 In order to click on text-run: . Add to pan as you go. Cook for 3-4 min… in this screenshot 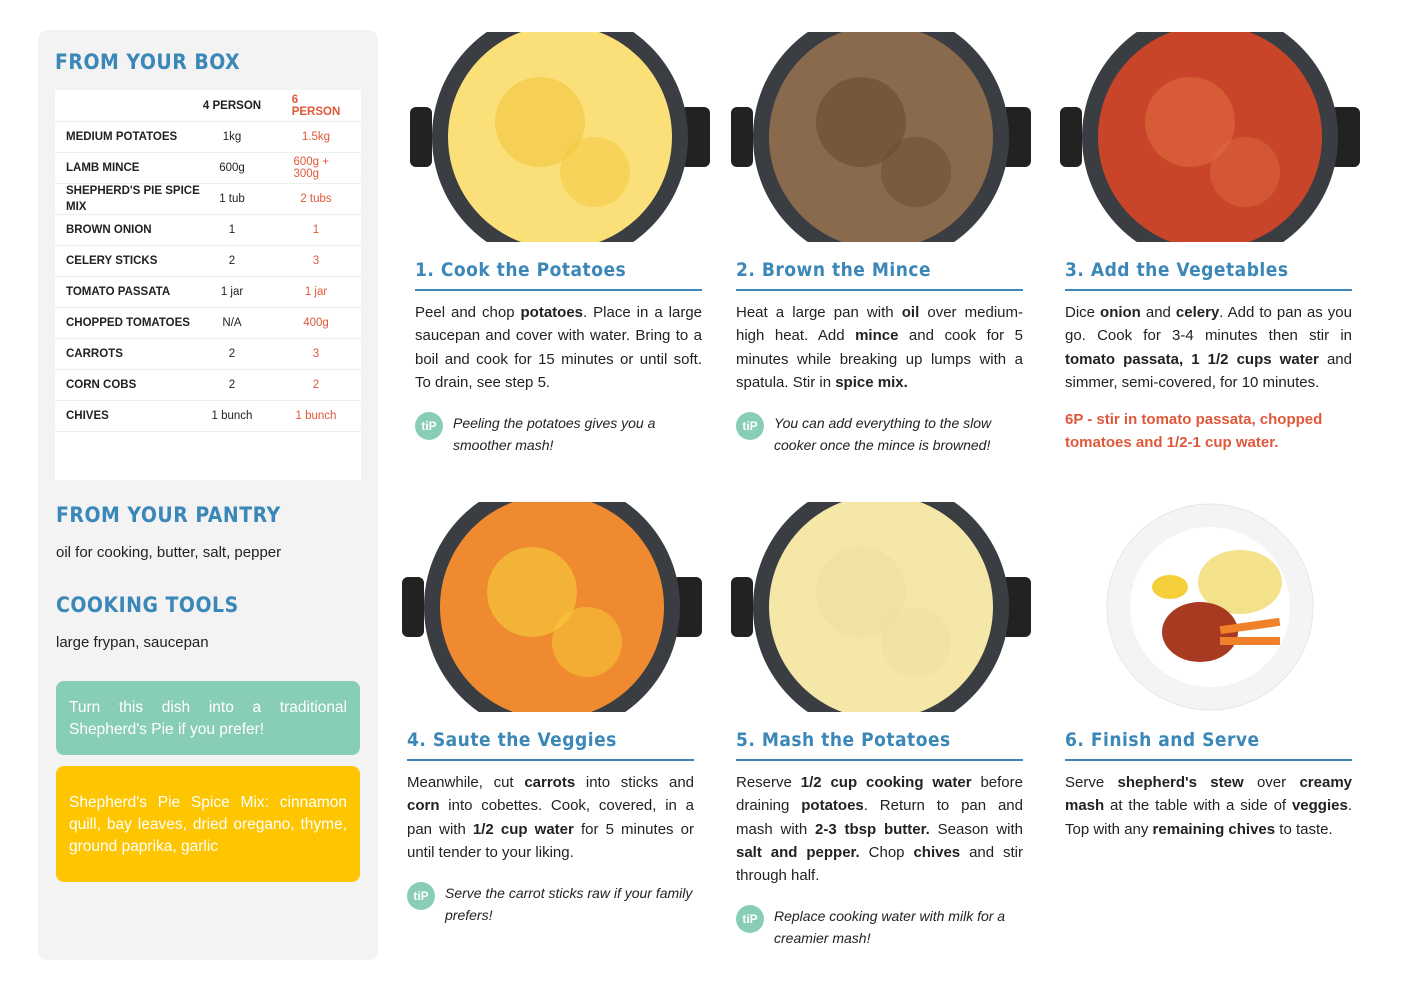, I will do `click(1208, 324)`.